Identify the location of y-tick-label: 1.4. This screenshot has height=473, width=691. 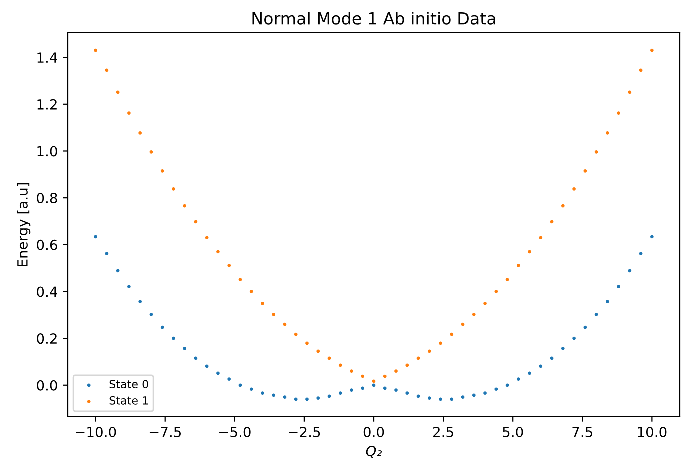
(48, 57).